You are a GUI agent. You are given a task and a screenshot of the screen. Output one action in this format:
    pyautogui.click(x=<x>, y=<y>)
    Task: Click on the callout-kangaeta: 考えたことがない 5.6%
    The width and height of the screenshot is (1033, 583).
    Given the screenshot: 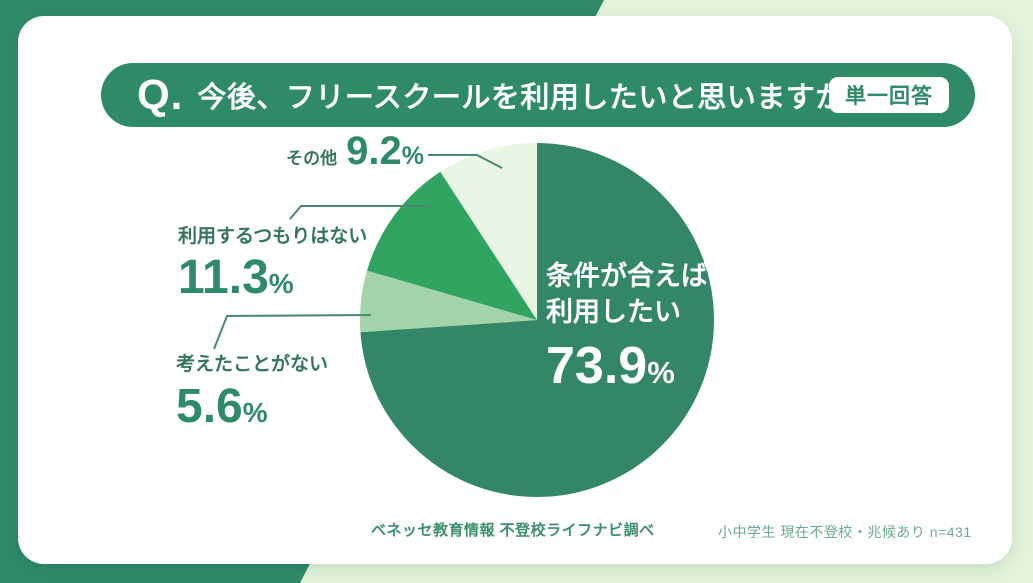 What is the action you would take?
    pyautogui.click(x=252, y=391)
    